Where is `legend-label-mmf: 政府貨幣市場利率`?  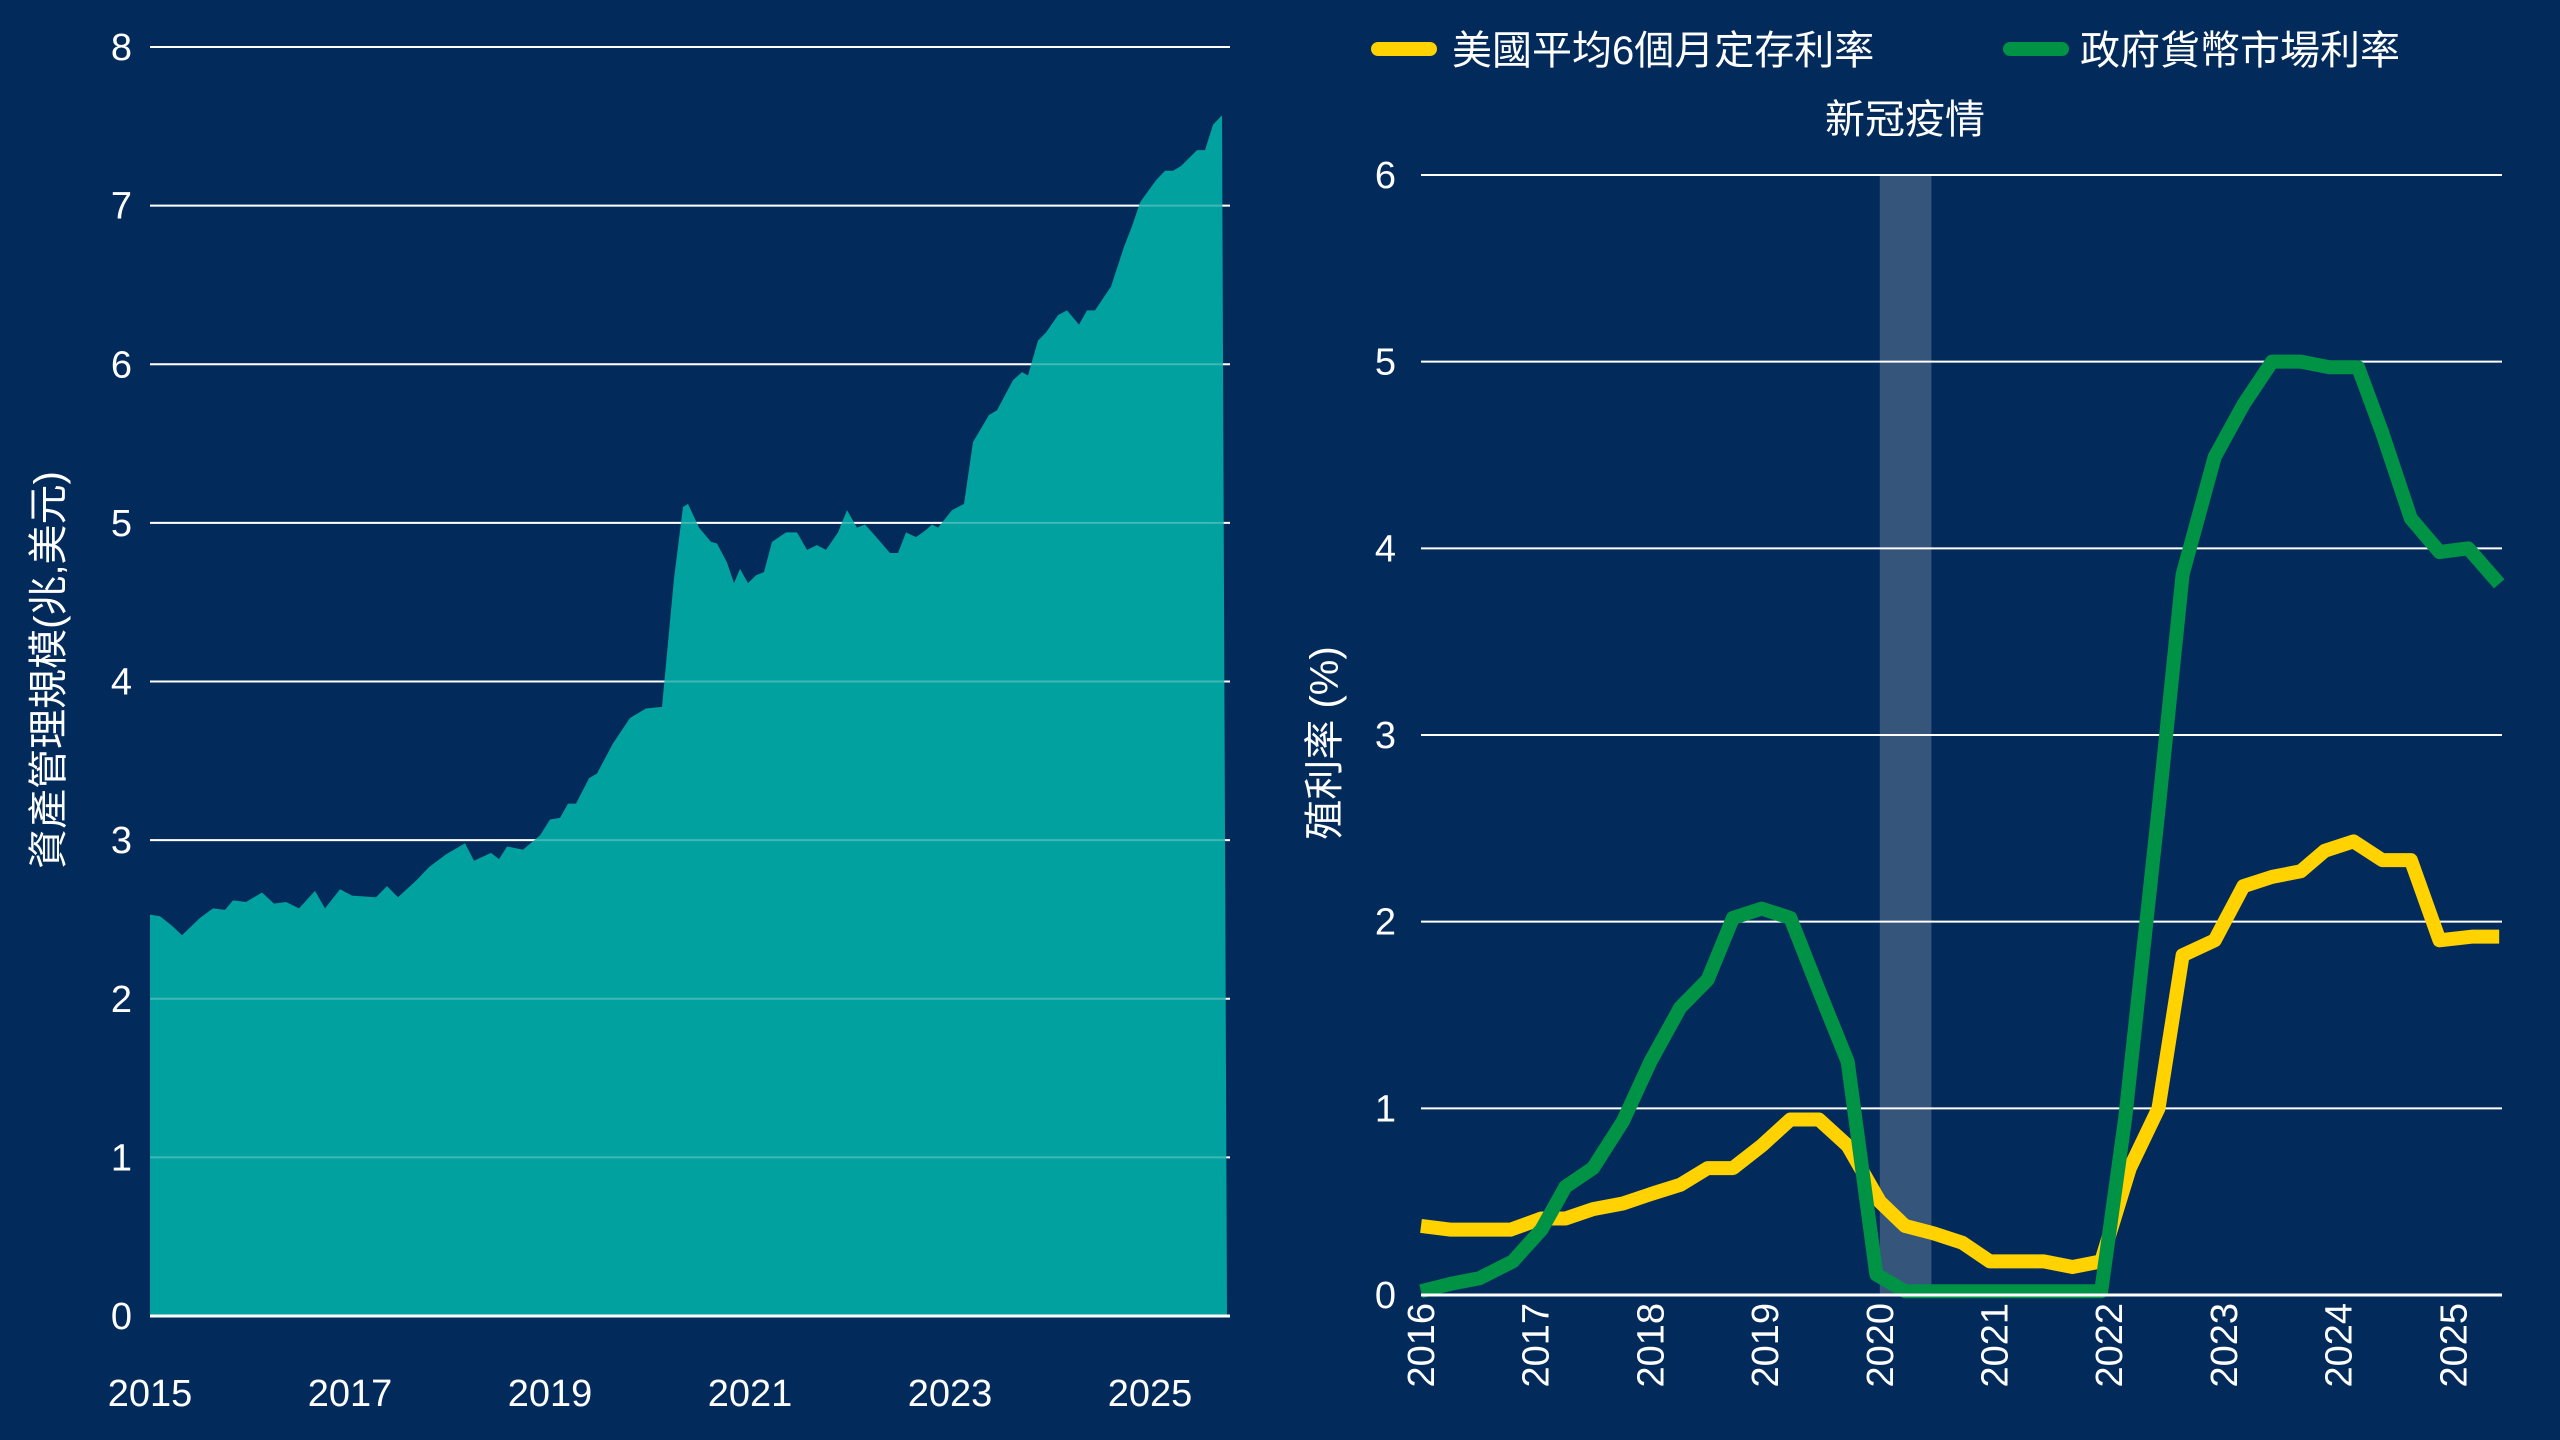
legend-label-mmf: 政府貨幣市場利率 is located at coordinates (2240, 51).